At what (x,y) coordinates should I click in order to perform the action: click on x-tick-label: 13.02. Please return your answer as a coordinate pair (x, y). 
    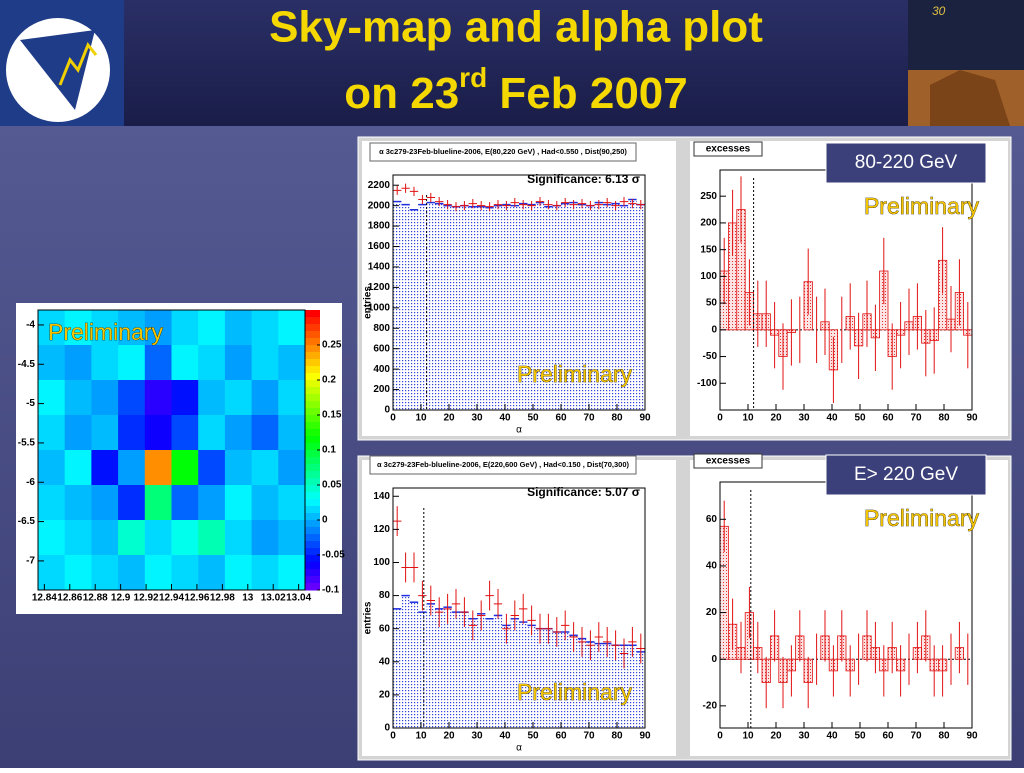
    Looking at the image, I should click on (273, 598).